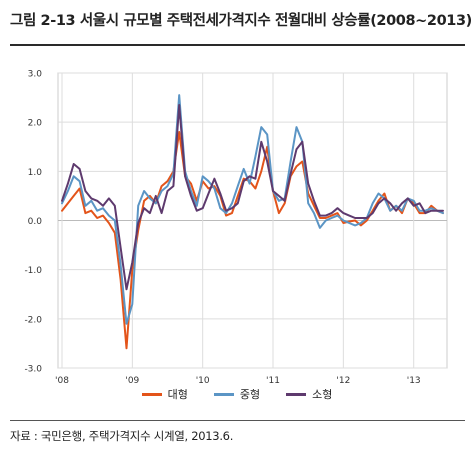 This screenshot has height=450, width=474. I want to click on x-tick-label: '13, so click(414, 381).